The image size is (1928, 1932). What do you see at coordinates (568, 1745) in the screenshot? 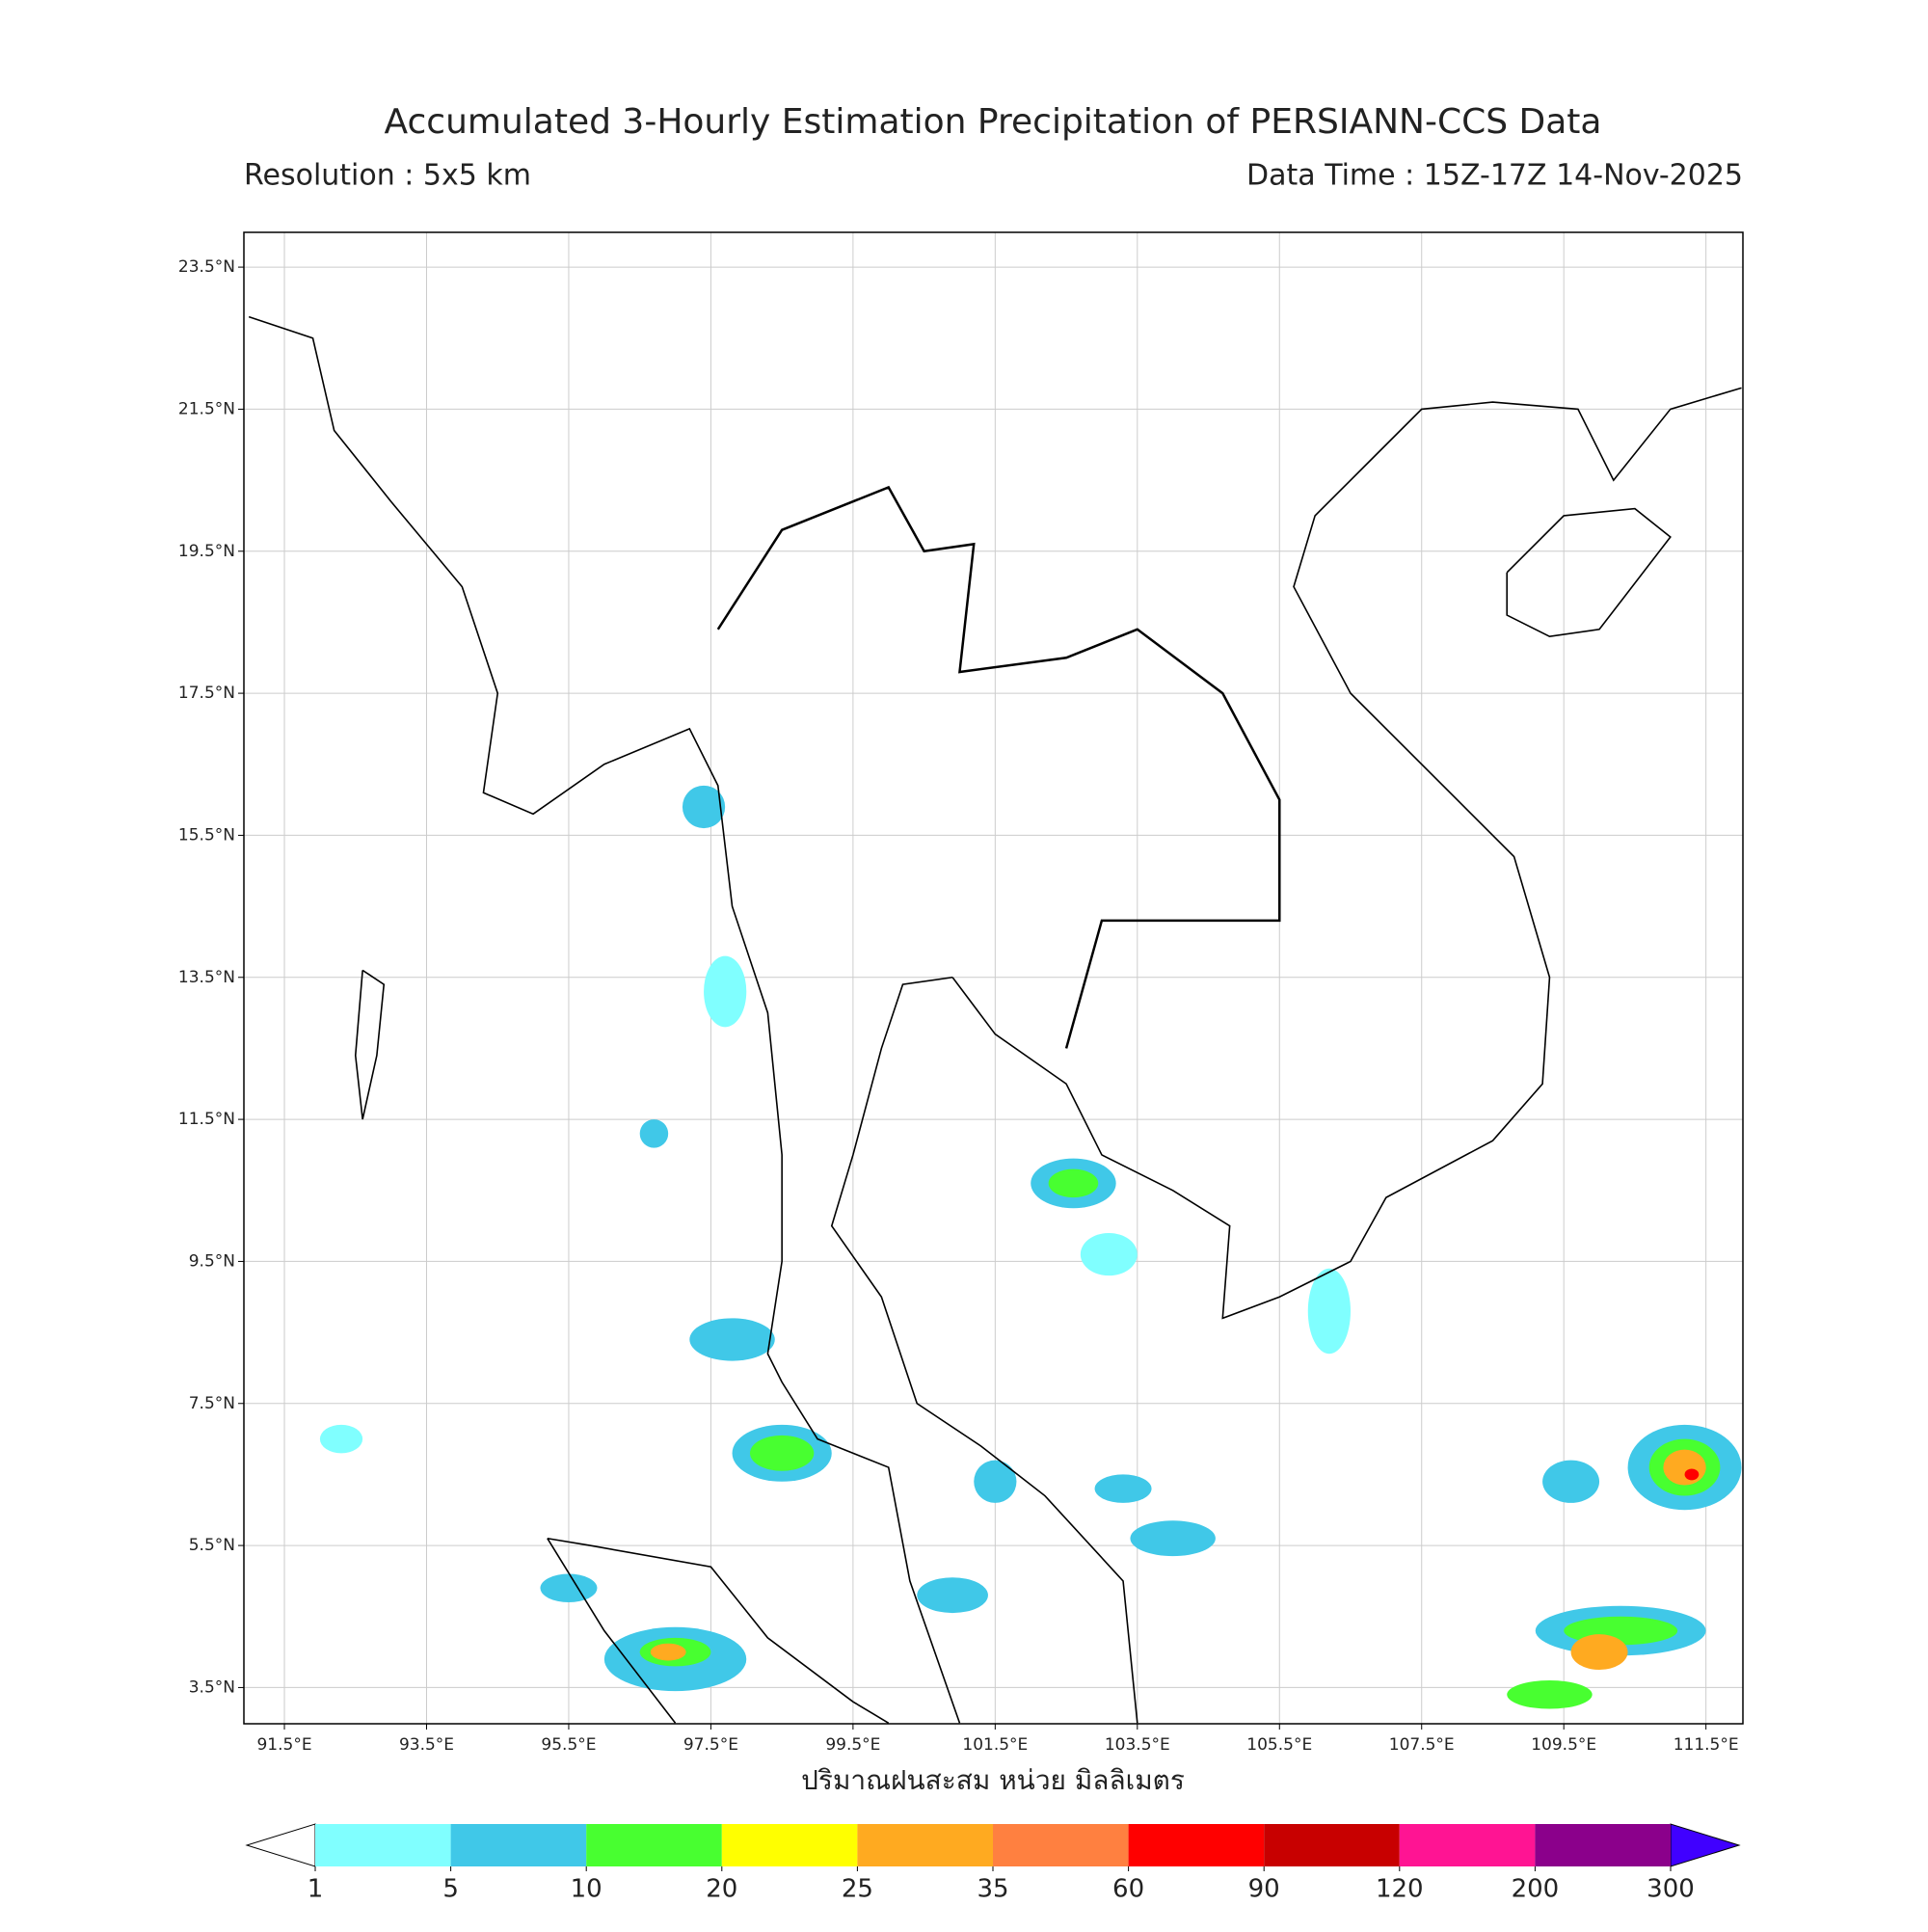
I see `lon-tick-label: 95.5°E` at bounding box center [568, 1745].